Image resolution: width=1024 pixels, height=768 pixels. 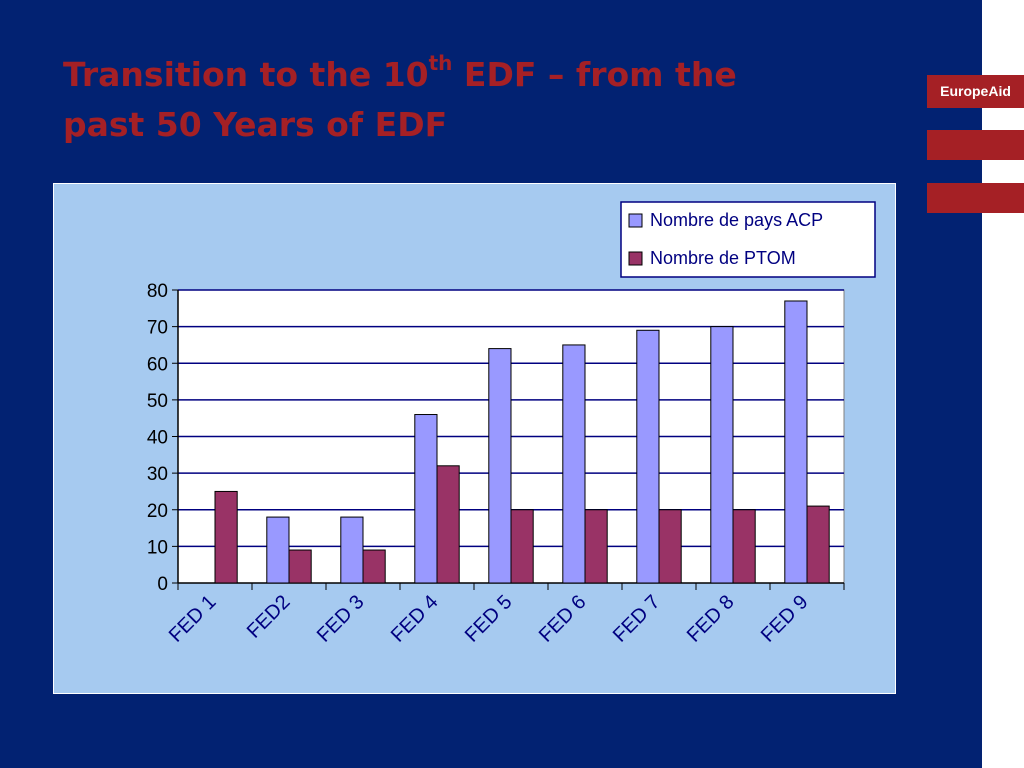 What do you see at coordinates (193, 619) in the screenshot?
I see `x-category-label: FED 1` at bounding box center [193, 619].